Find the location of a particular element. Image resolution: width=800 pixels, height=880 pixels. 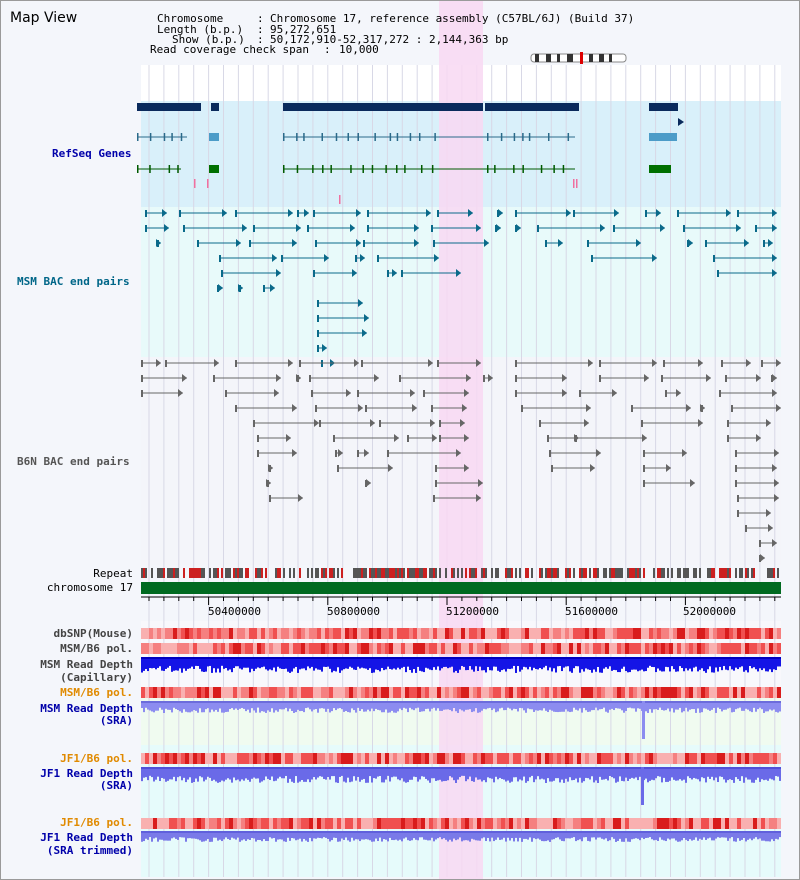

coverage-key: Read coverage check span is located at coordinates (229, 49).